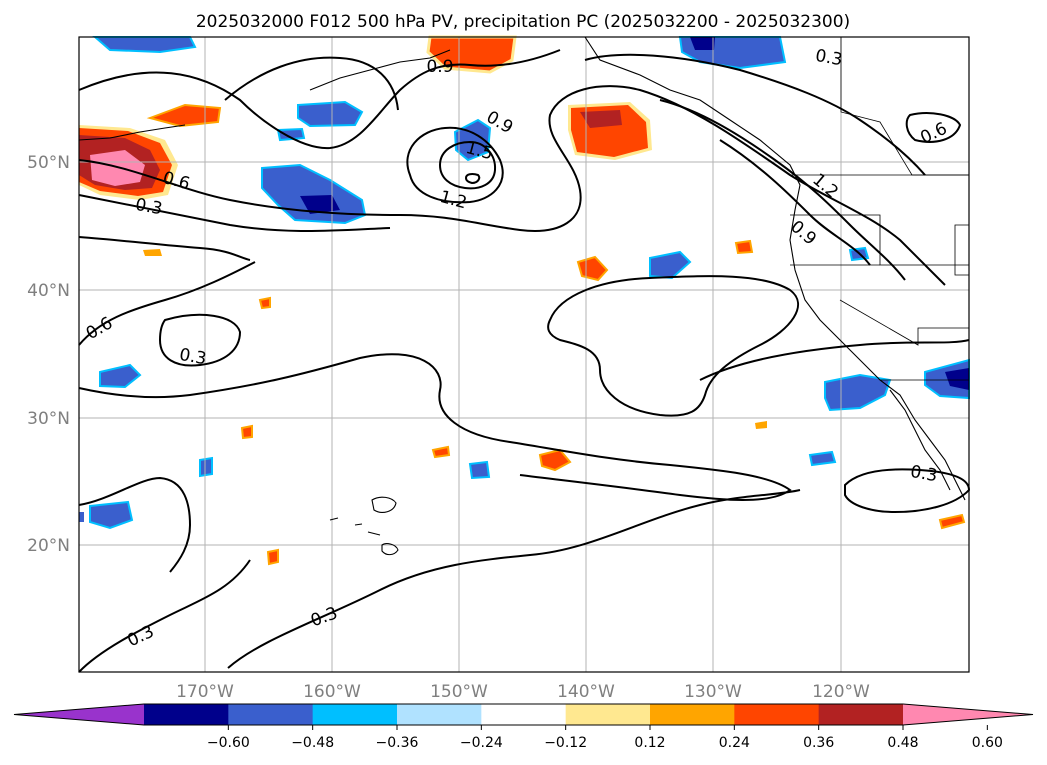  I want to click on lon-label: 150°W, so click(459, 692).